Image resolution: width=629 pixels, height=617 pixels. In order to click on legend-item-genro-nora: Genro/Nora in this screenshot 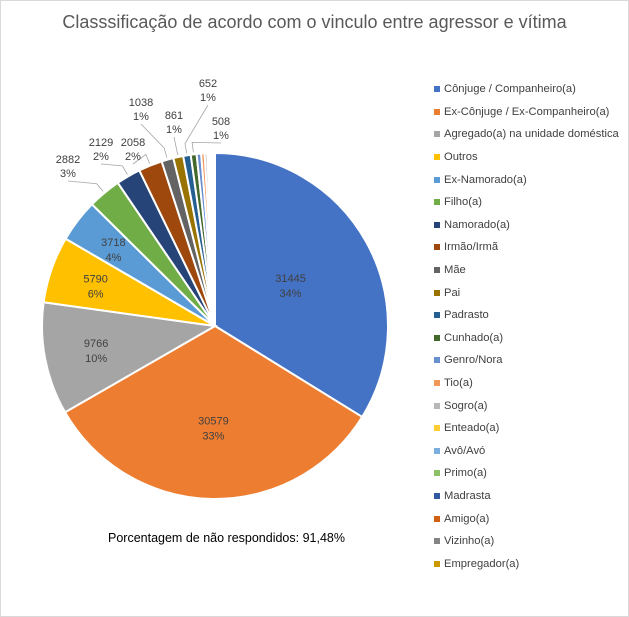, I will do `click(526, 360)`.